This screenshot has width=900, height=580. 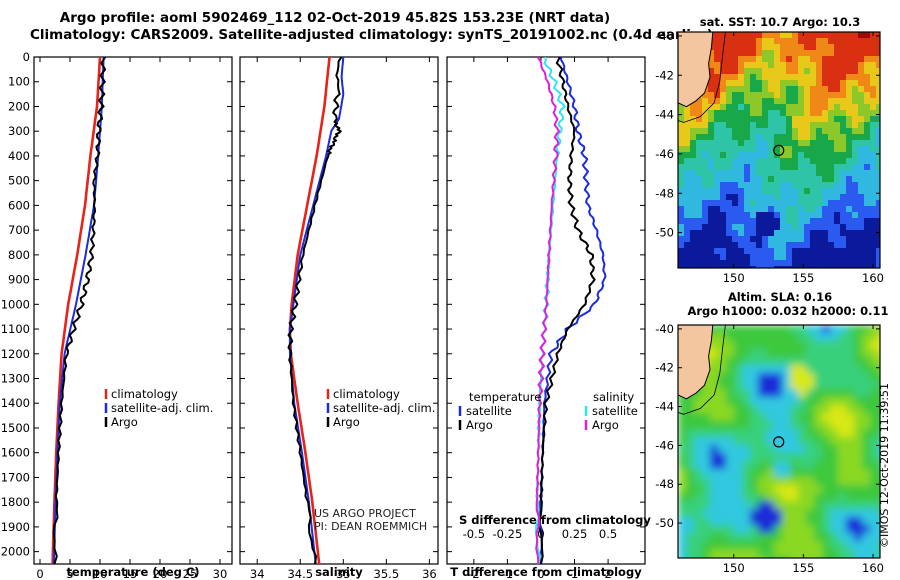 What do you see at coordinates (365, 513) in the screenshot?
I see `credit-line1: US ARGO PROJECT` at bounding box center [365, 513].